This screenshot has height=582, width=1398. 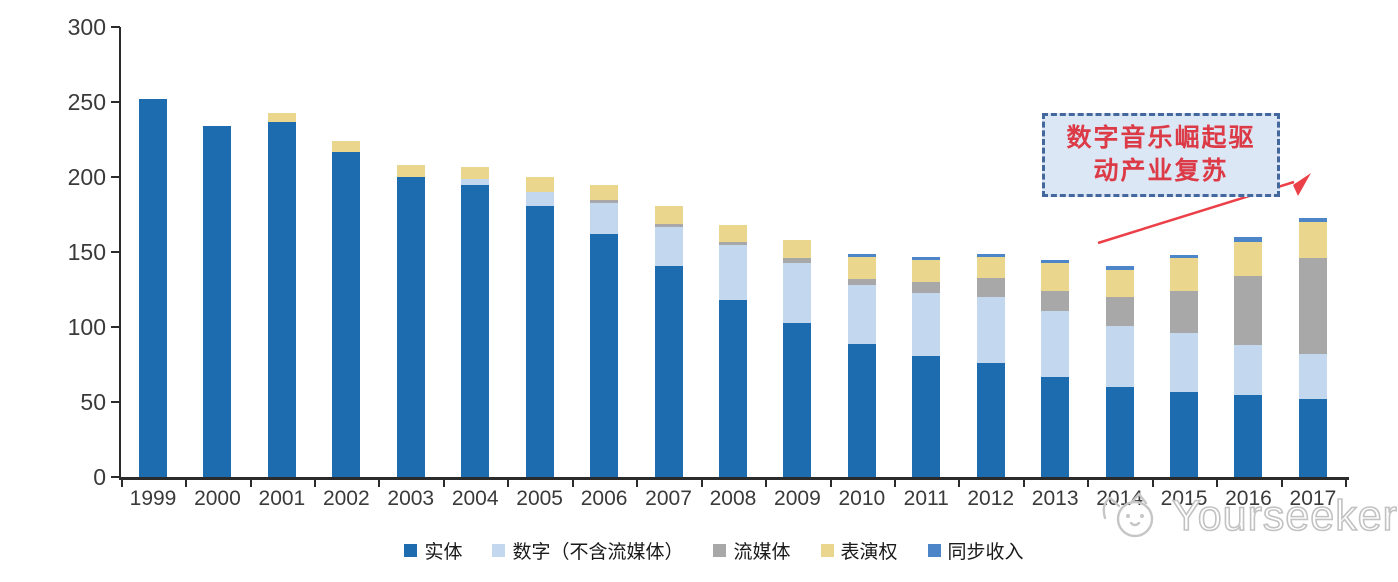 I want to click on x-axis-tick-label: 2008, so click(x=733, y=498).